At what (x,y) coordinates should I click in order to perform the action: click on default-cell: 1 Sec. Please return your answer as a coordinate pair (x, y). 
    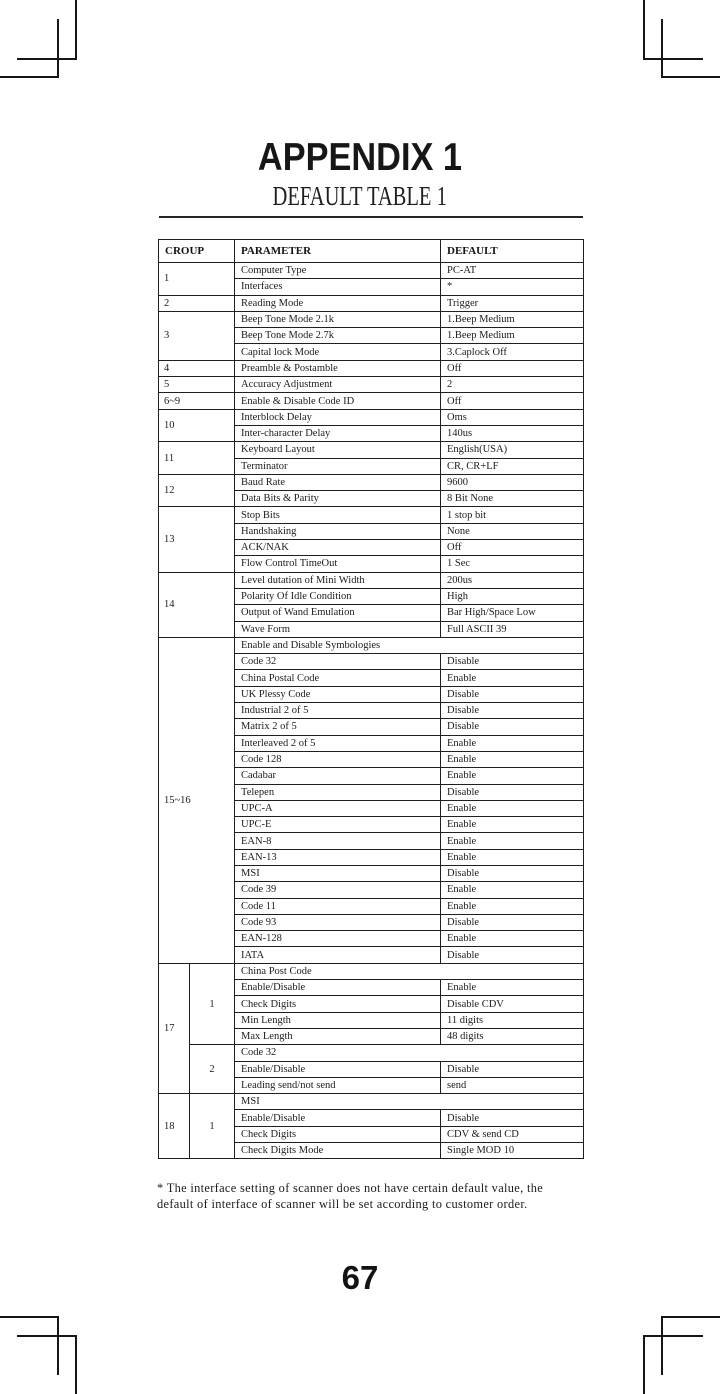
    Looking at the image, I should click on (512, 564).